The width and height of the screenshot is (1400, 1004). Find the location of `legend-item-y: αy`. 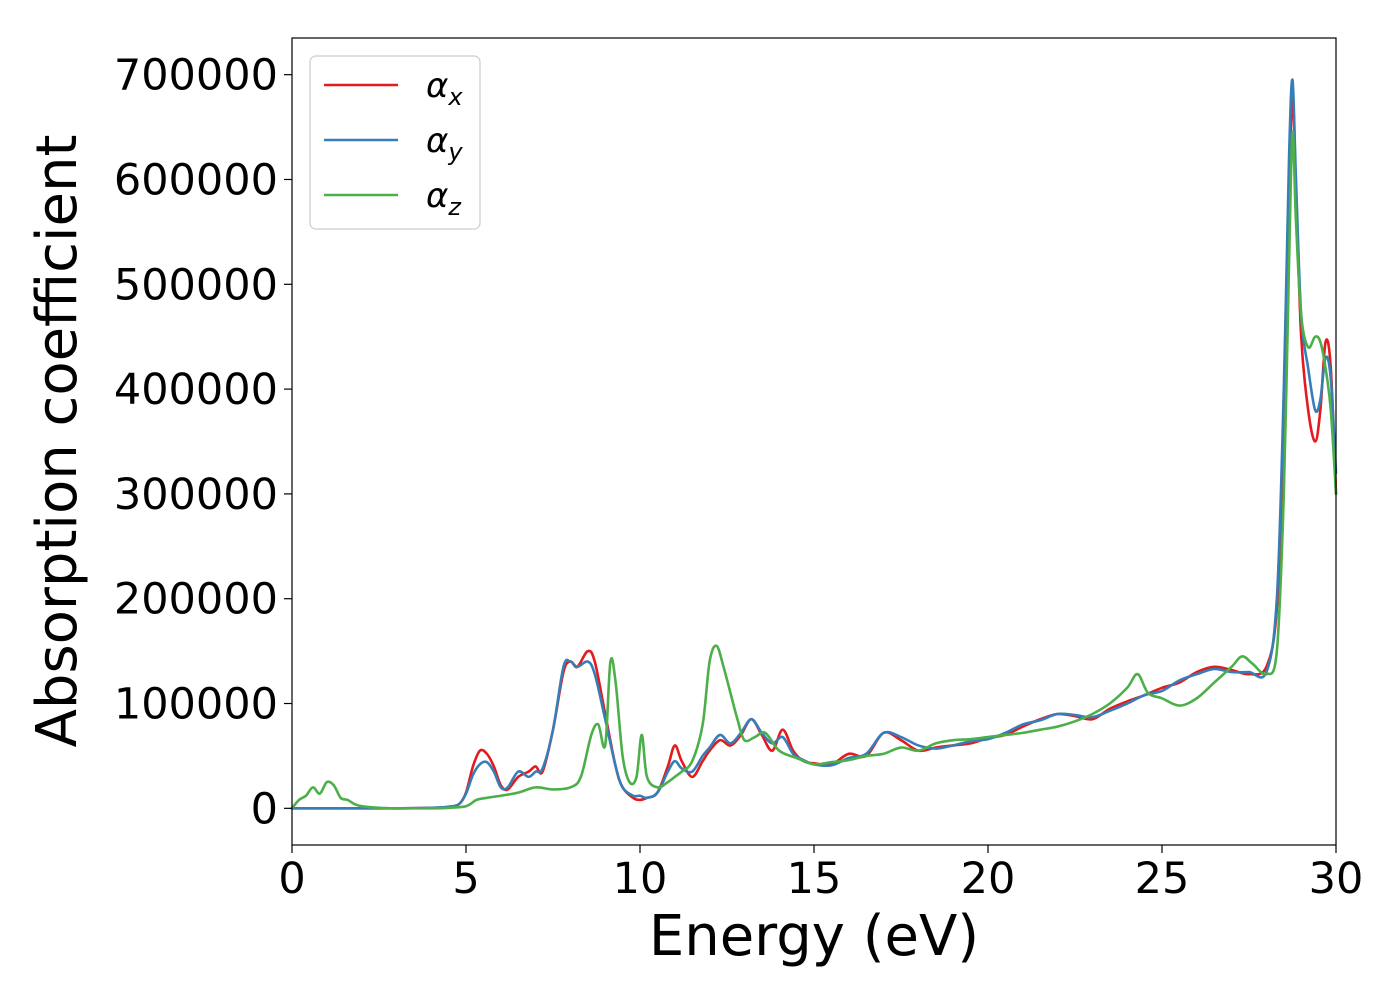

legend-item-y: αy is located at coordinates (393, 143).